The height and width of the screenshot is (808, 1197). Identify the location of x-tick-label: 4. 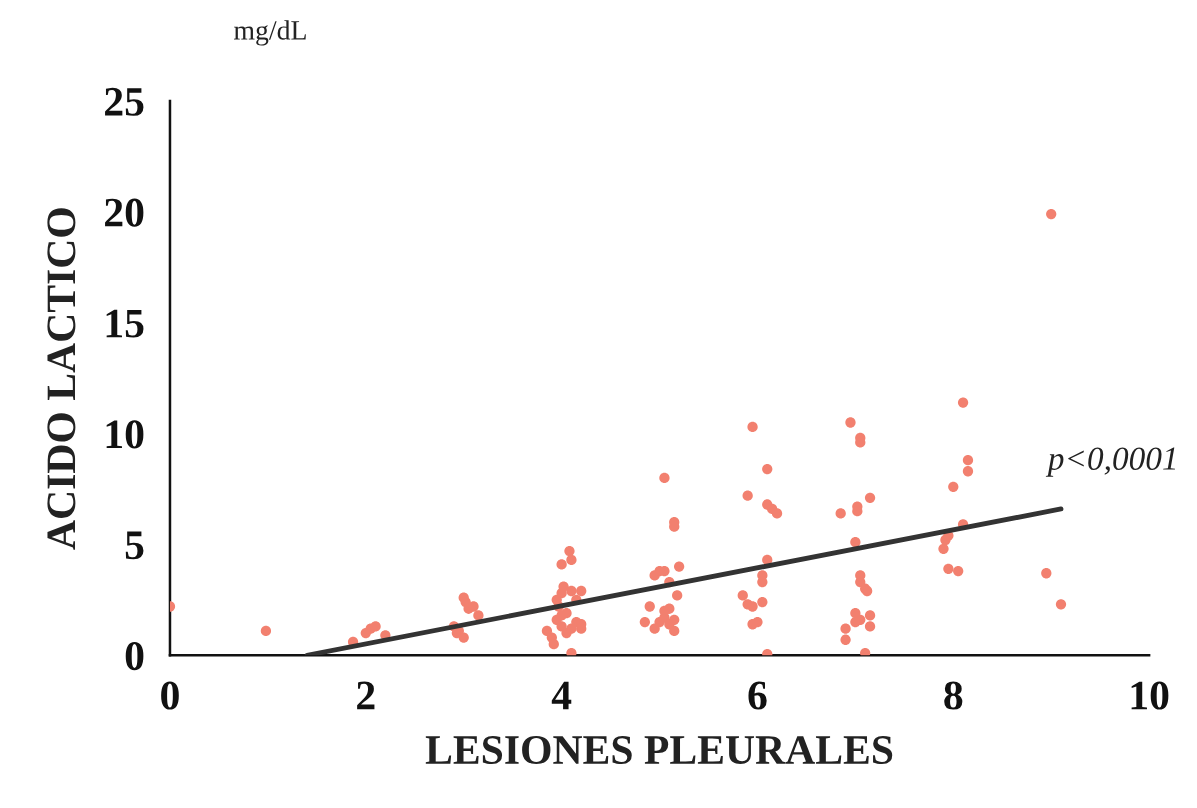
(561, 695).